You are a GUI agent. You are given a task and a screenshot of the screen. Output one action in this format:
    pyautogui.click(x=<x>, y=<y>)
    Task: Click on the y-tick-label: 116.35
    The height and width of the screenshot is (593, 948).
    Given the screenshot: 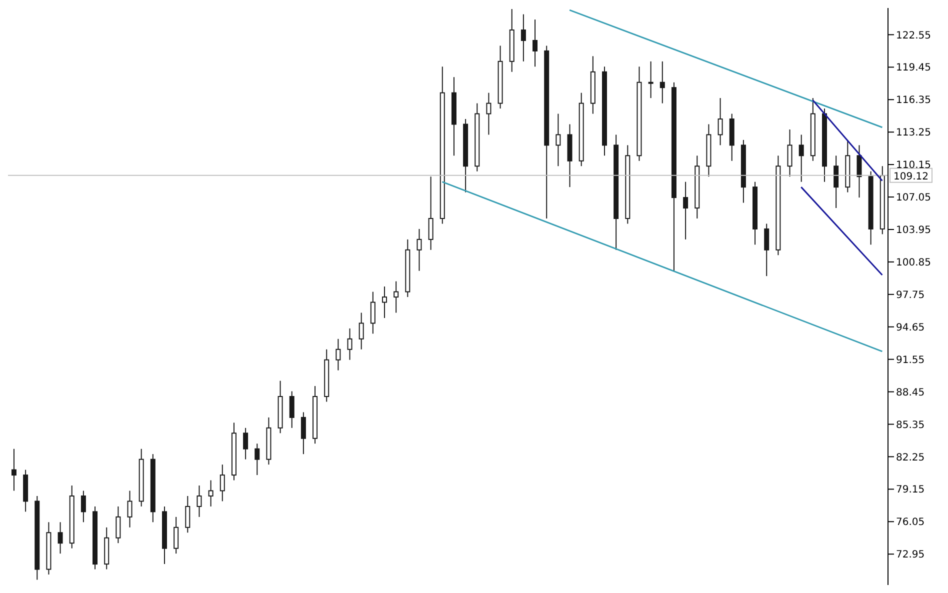 What is the action you would take?
    pyautogui.click(x=913, y=100)
    